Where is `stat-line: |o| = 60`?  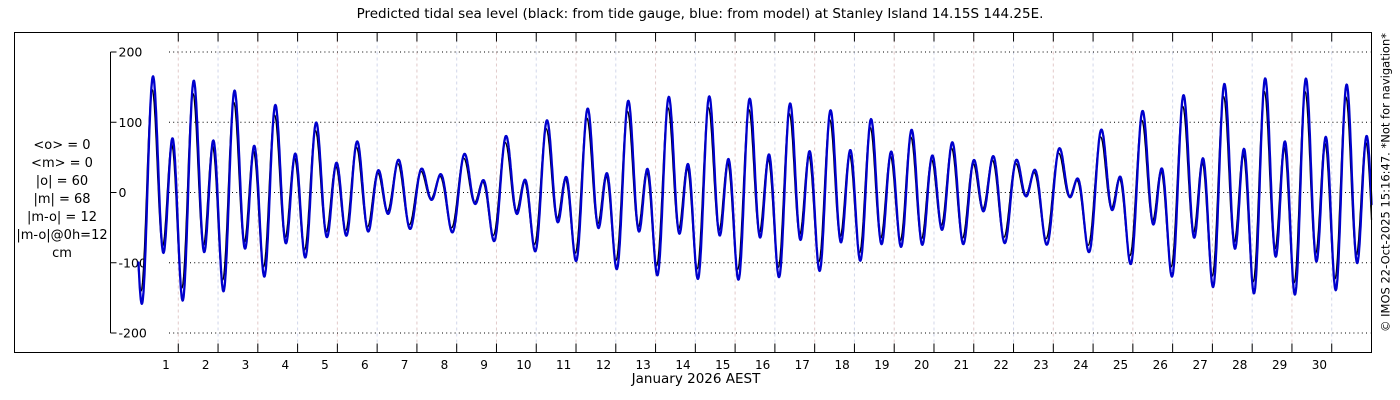 stat-line: |o| = 60 is located at coordinates (62, 181).